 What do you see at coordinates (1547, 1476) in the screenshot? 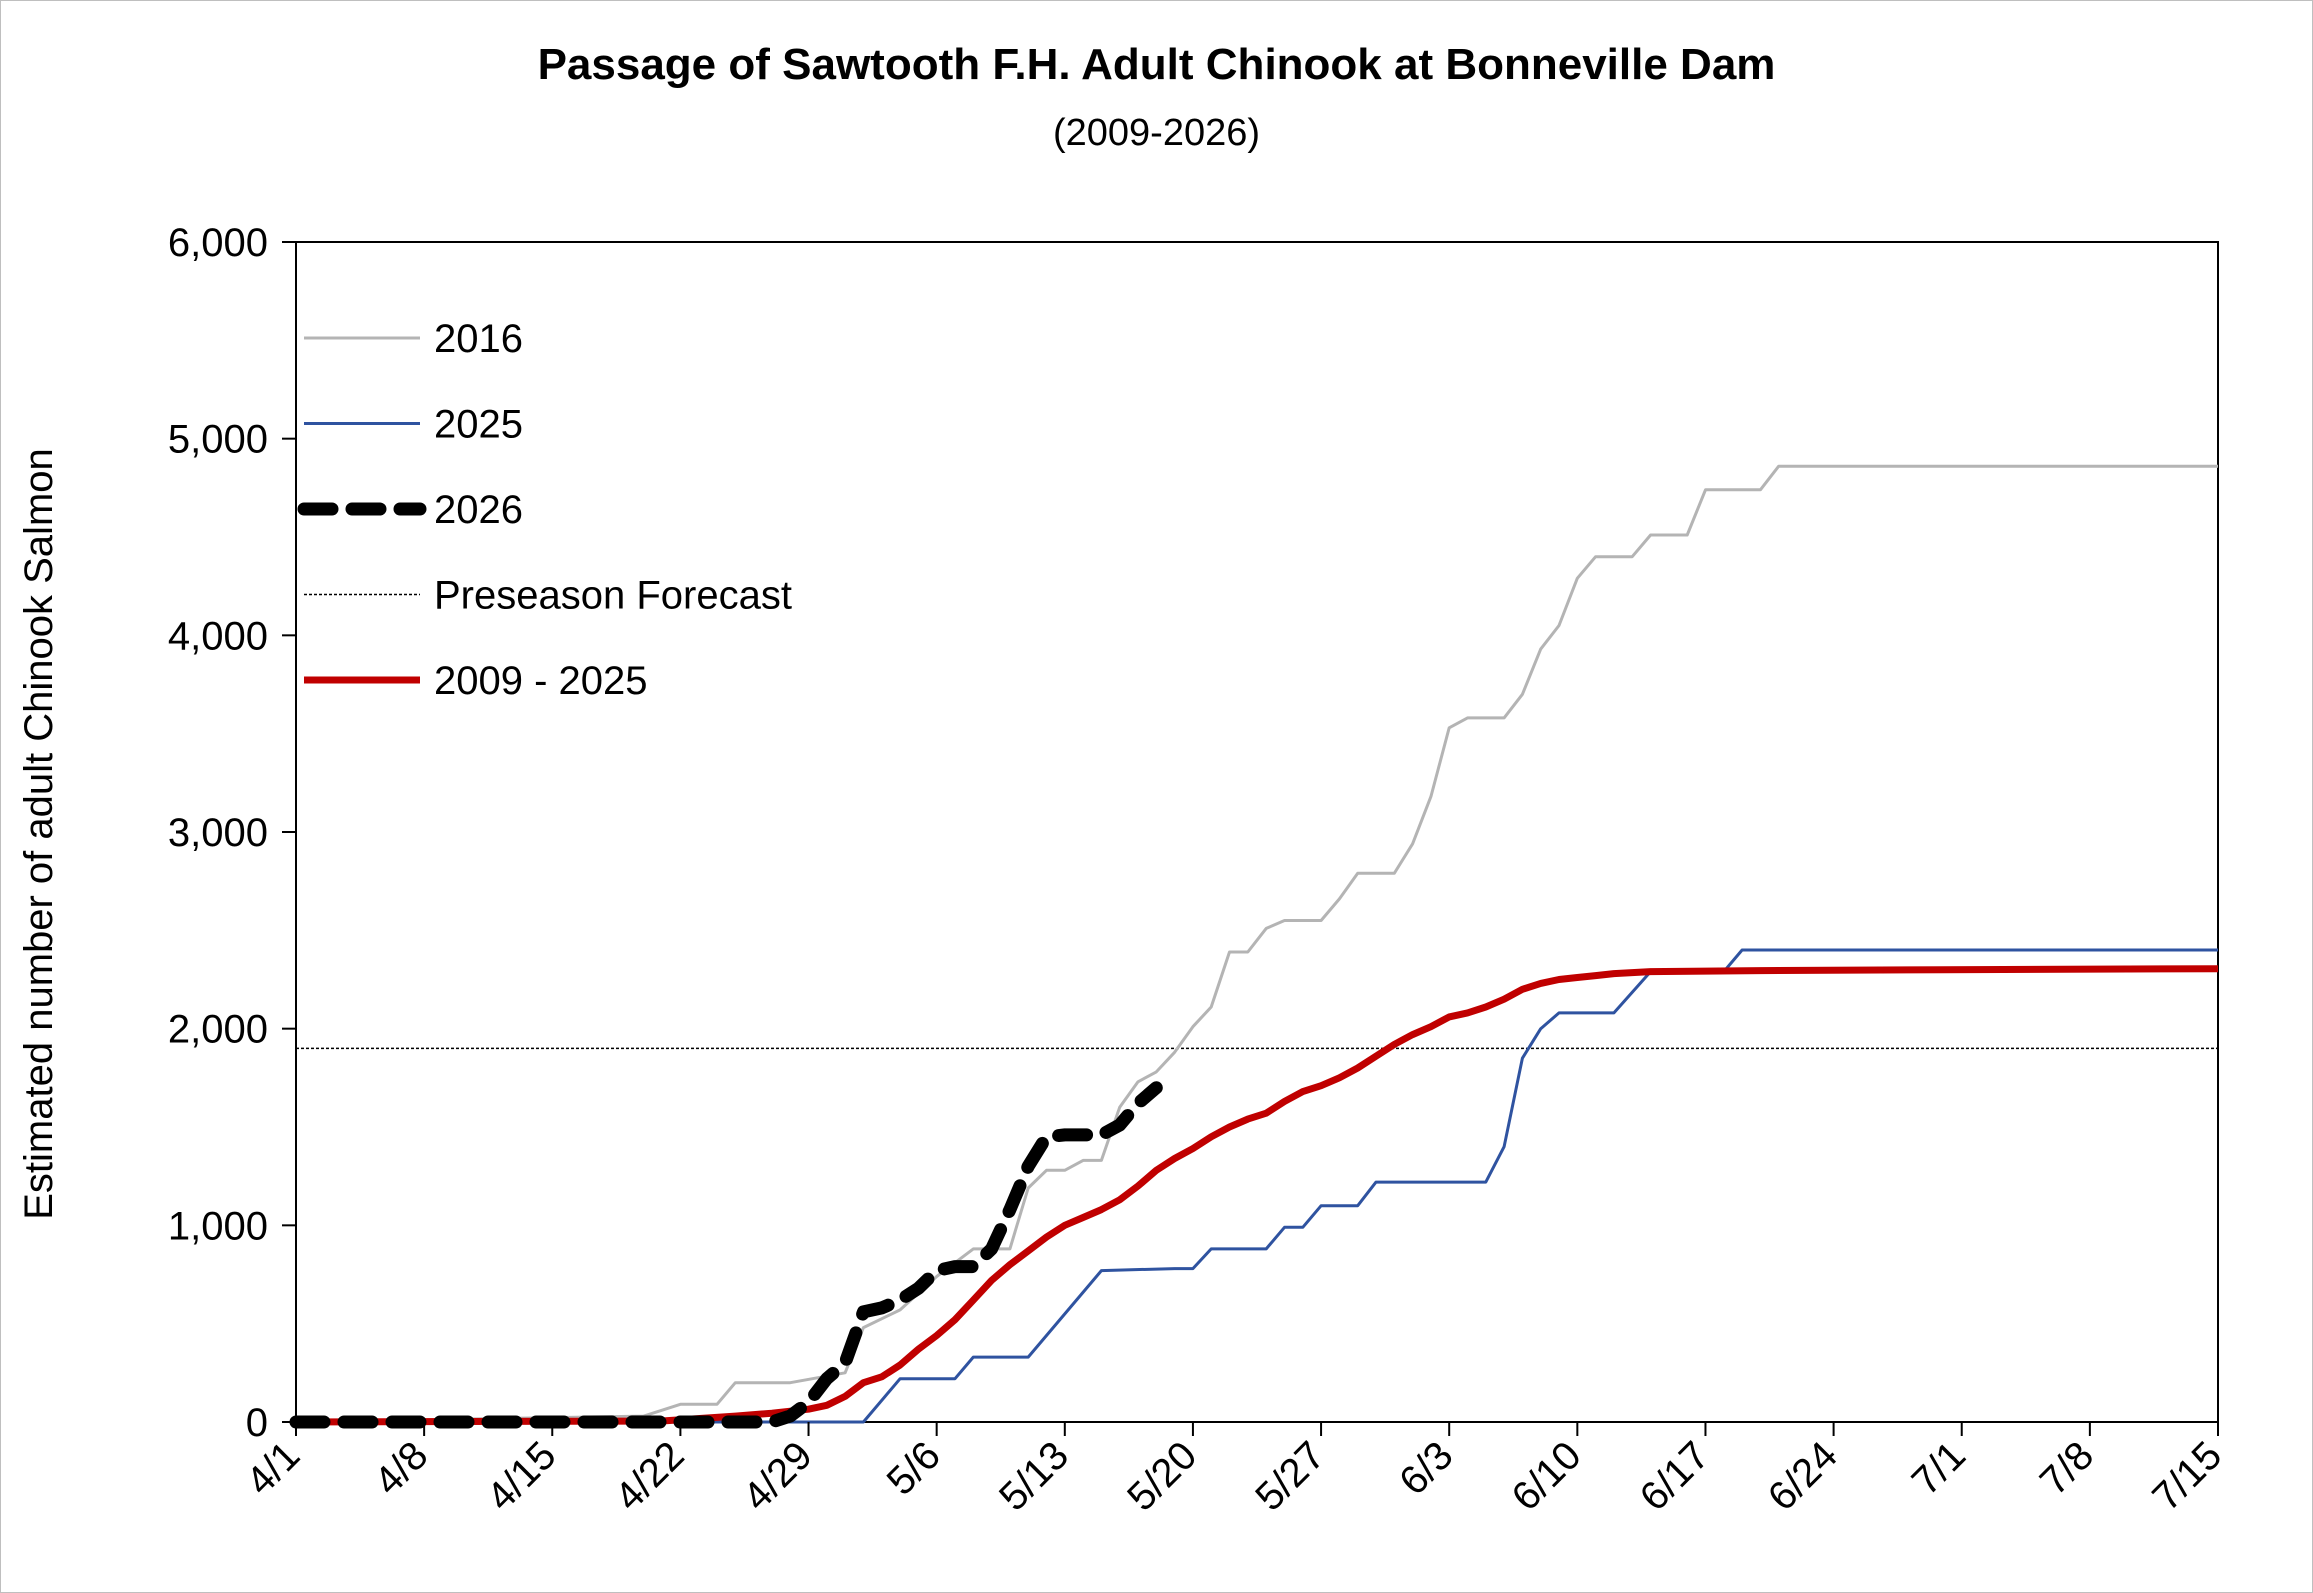
I see `x-tick-label: 6/10` at bounding box center [1547, 1476].